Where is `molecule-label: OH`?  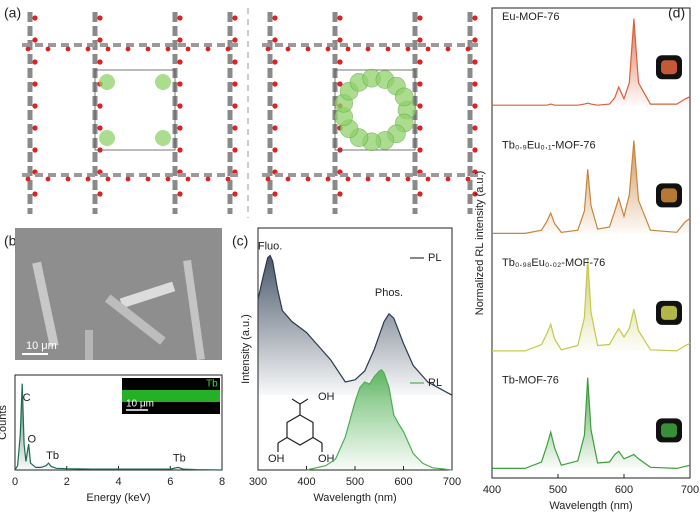 molecule-label: OH is located at coordinates (276, 459).